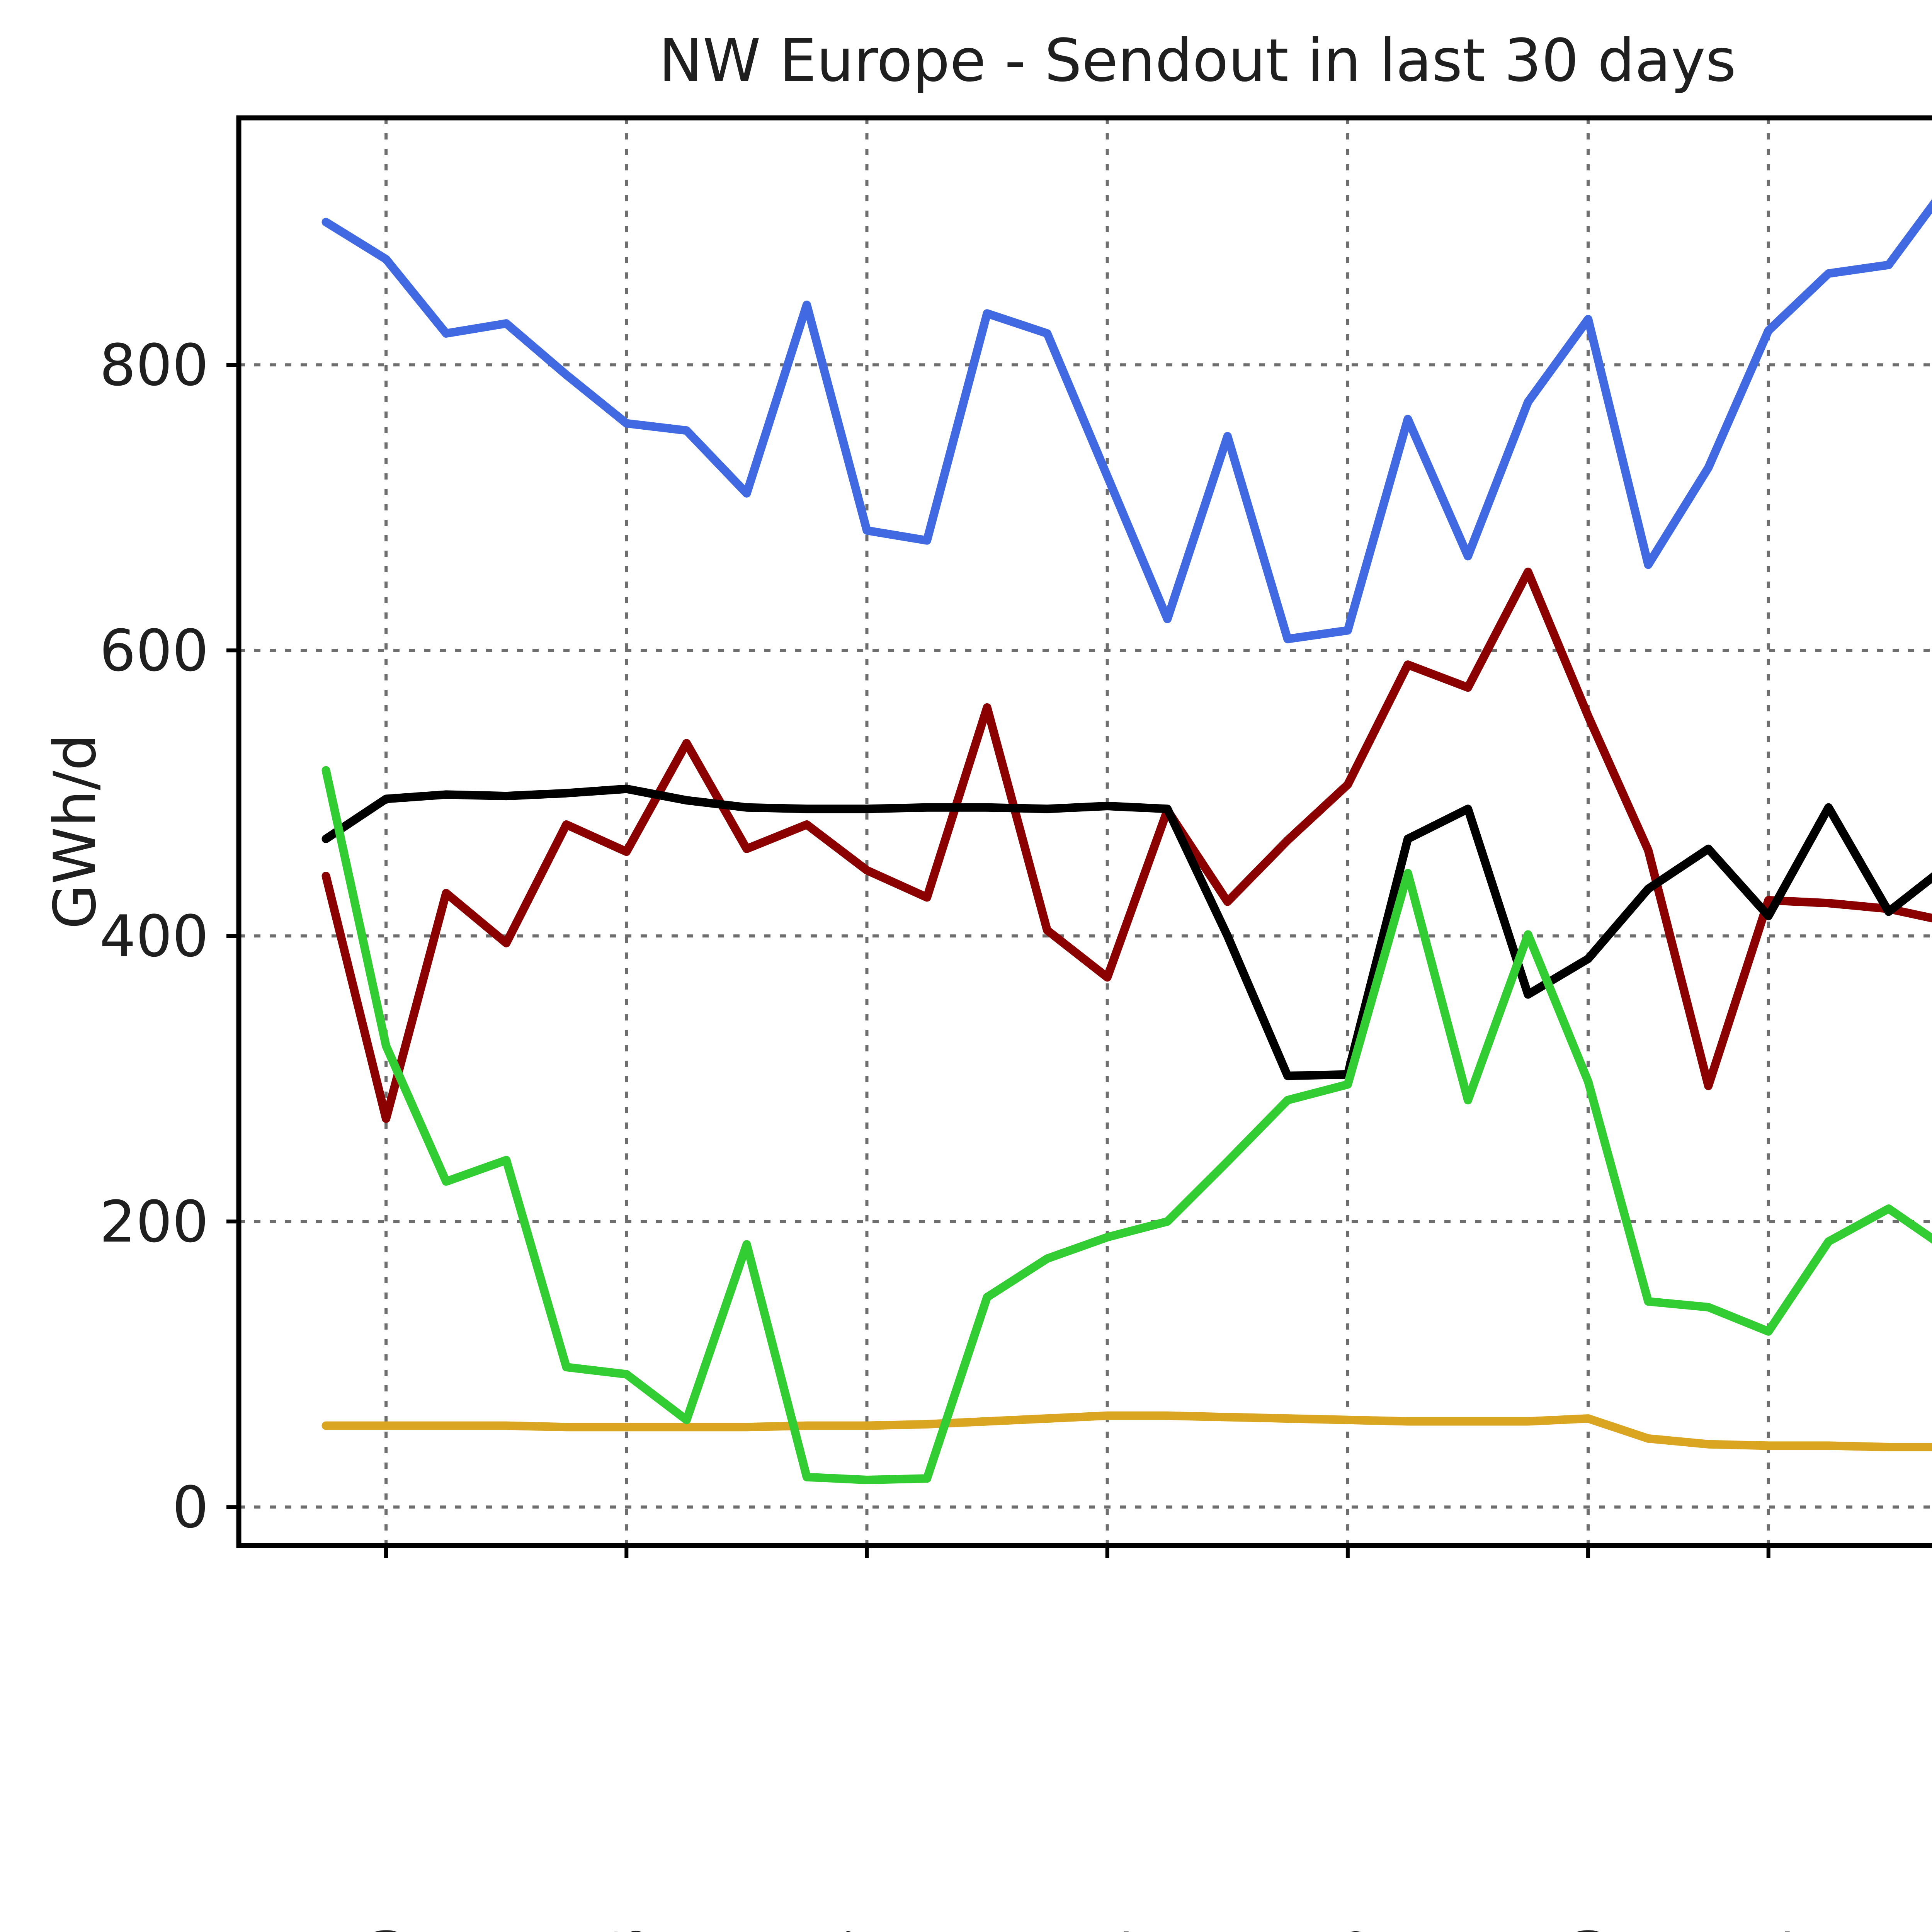 The width and height of the screenshot is (1932, 1932). I want to click on chart-title: NW Europe - Sendout in last 30 days, so click(1197, 61).